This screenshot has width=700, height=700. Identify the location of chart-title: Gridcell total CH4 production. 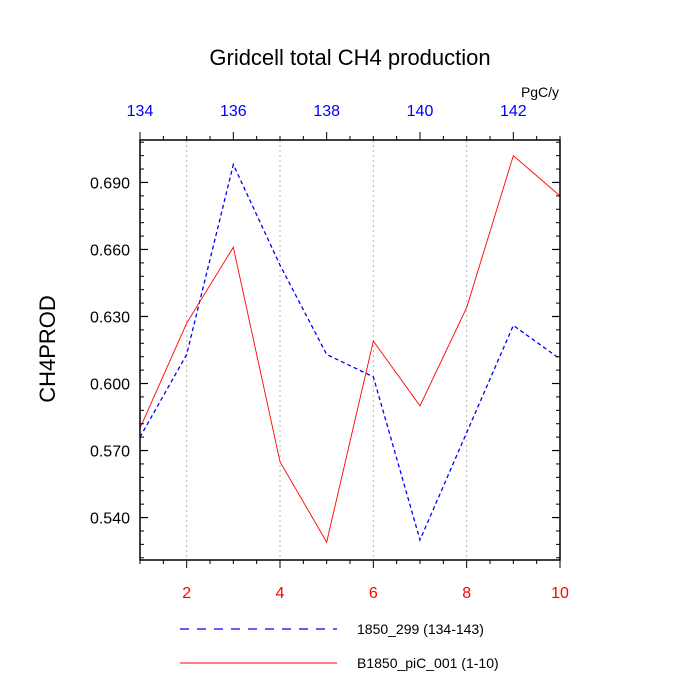
(349, 57).